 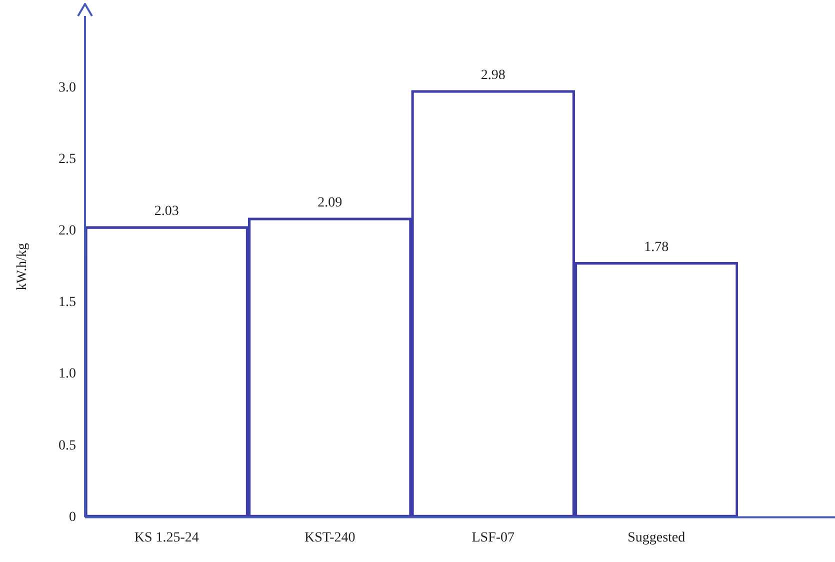 What do you see at coordinates (67, 446) in the screenshot?
I see `y-tick-label: 0.5` at bounding box center [67, 446].